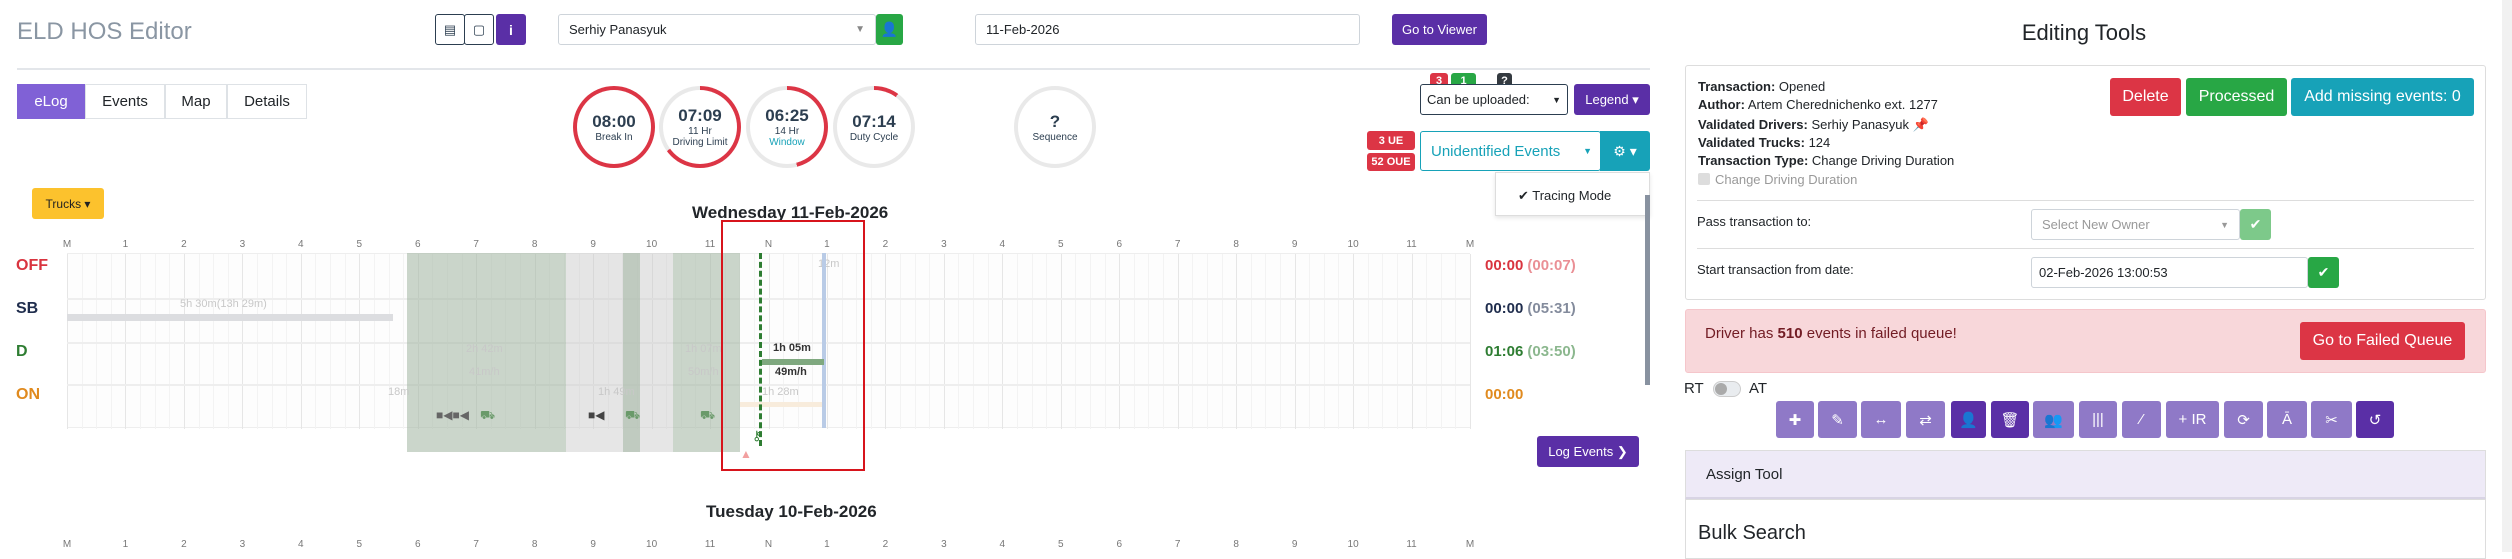  Describe the element at coordinates (1647, 290) in the screenshot. I see `main-scrollbar` at that location.